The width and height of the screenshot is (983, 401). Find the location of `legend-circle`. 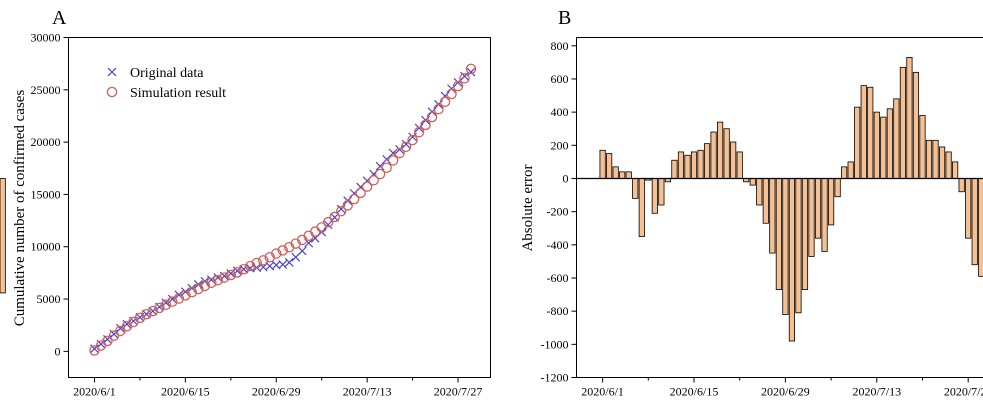

legend-circle is located at coordinates (112, 92).